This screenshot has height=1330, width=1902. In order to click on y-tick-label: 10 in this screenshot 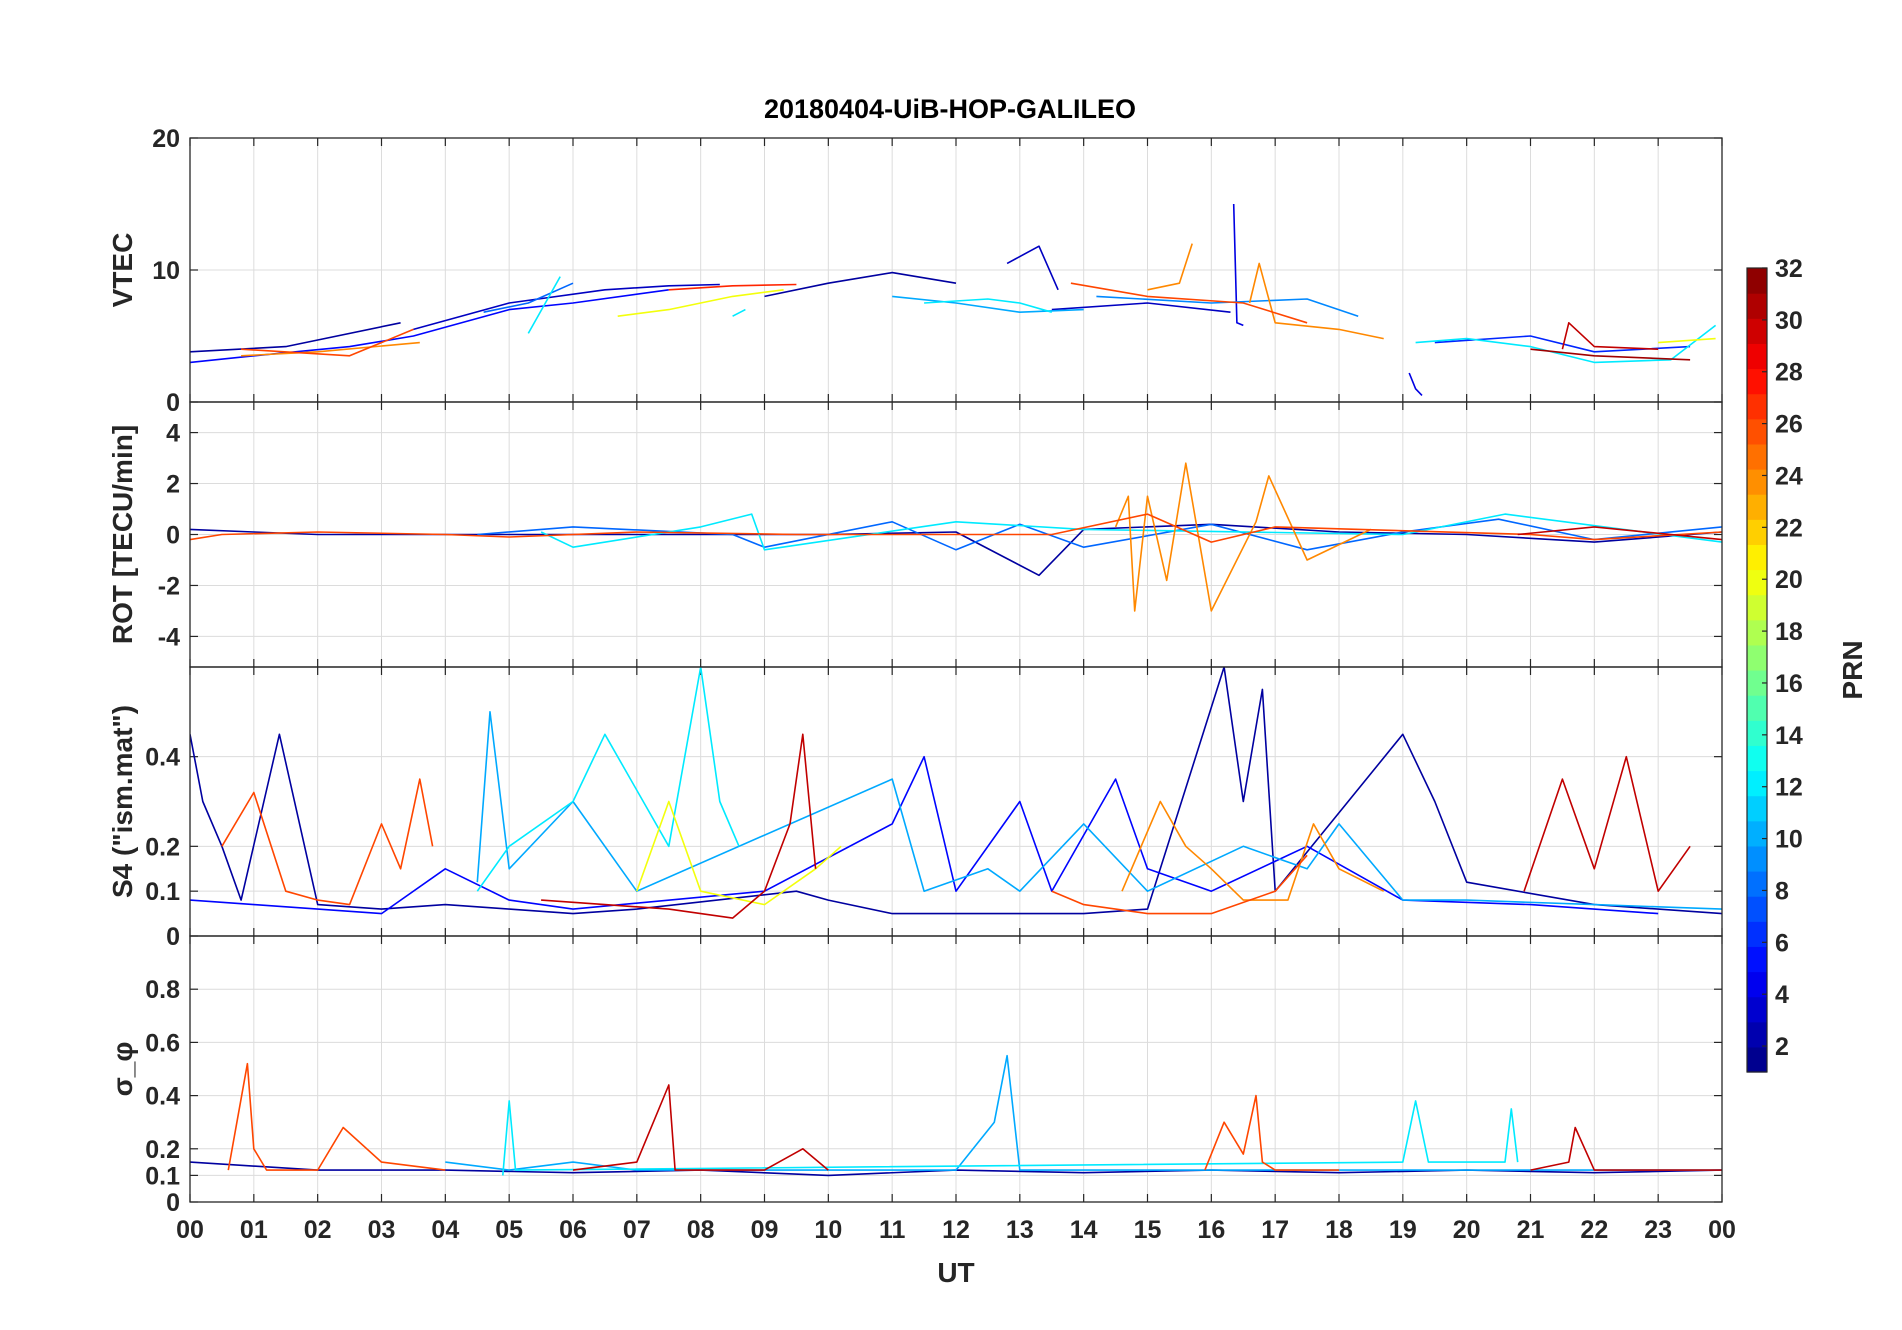, I will do `click(166, 271)`.